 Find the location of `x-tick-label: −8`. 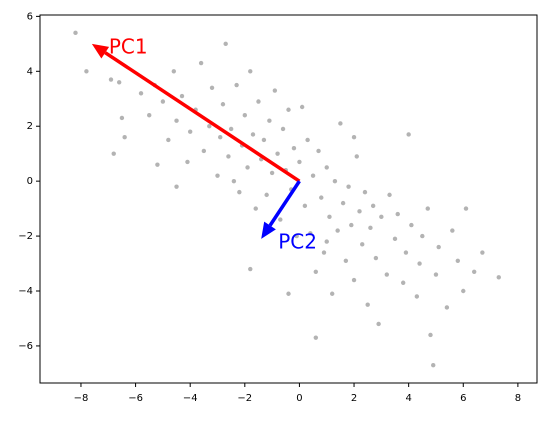

x-tick-label: −8 is located at coordinates (81, 398).